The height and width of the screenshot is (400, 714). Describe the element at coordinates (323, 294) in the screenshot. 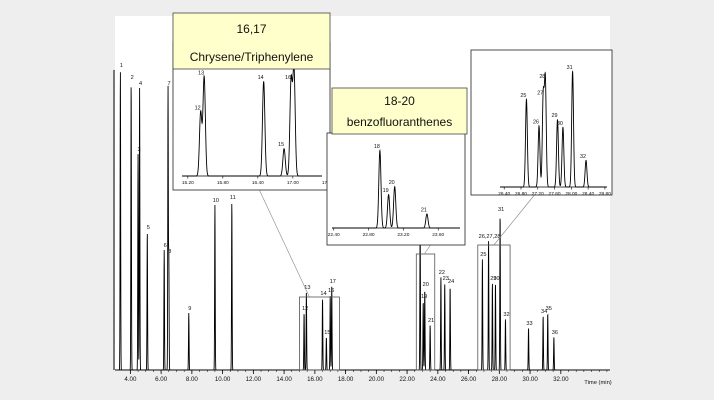

I see `peak-label-14: 14` at that location.